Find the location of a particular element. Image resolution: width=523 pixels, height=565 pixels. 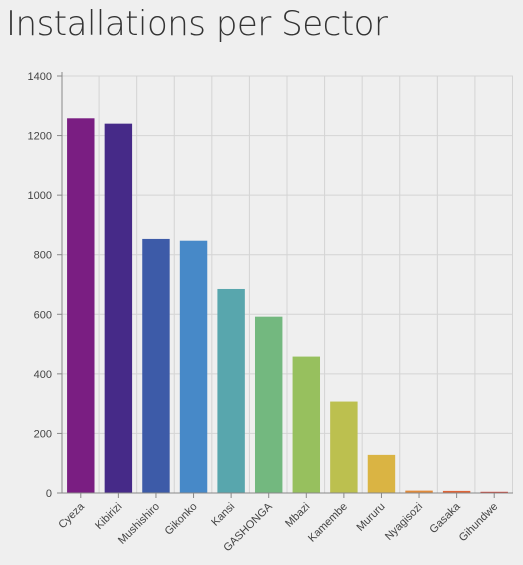

bar-mushishiro is located at coordinates (156, 365).